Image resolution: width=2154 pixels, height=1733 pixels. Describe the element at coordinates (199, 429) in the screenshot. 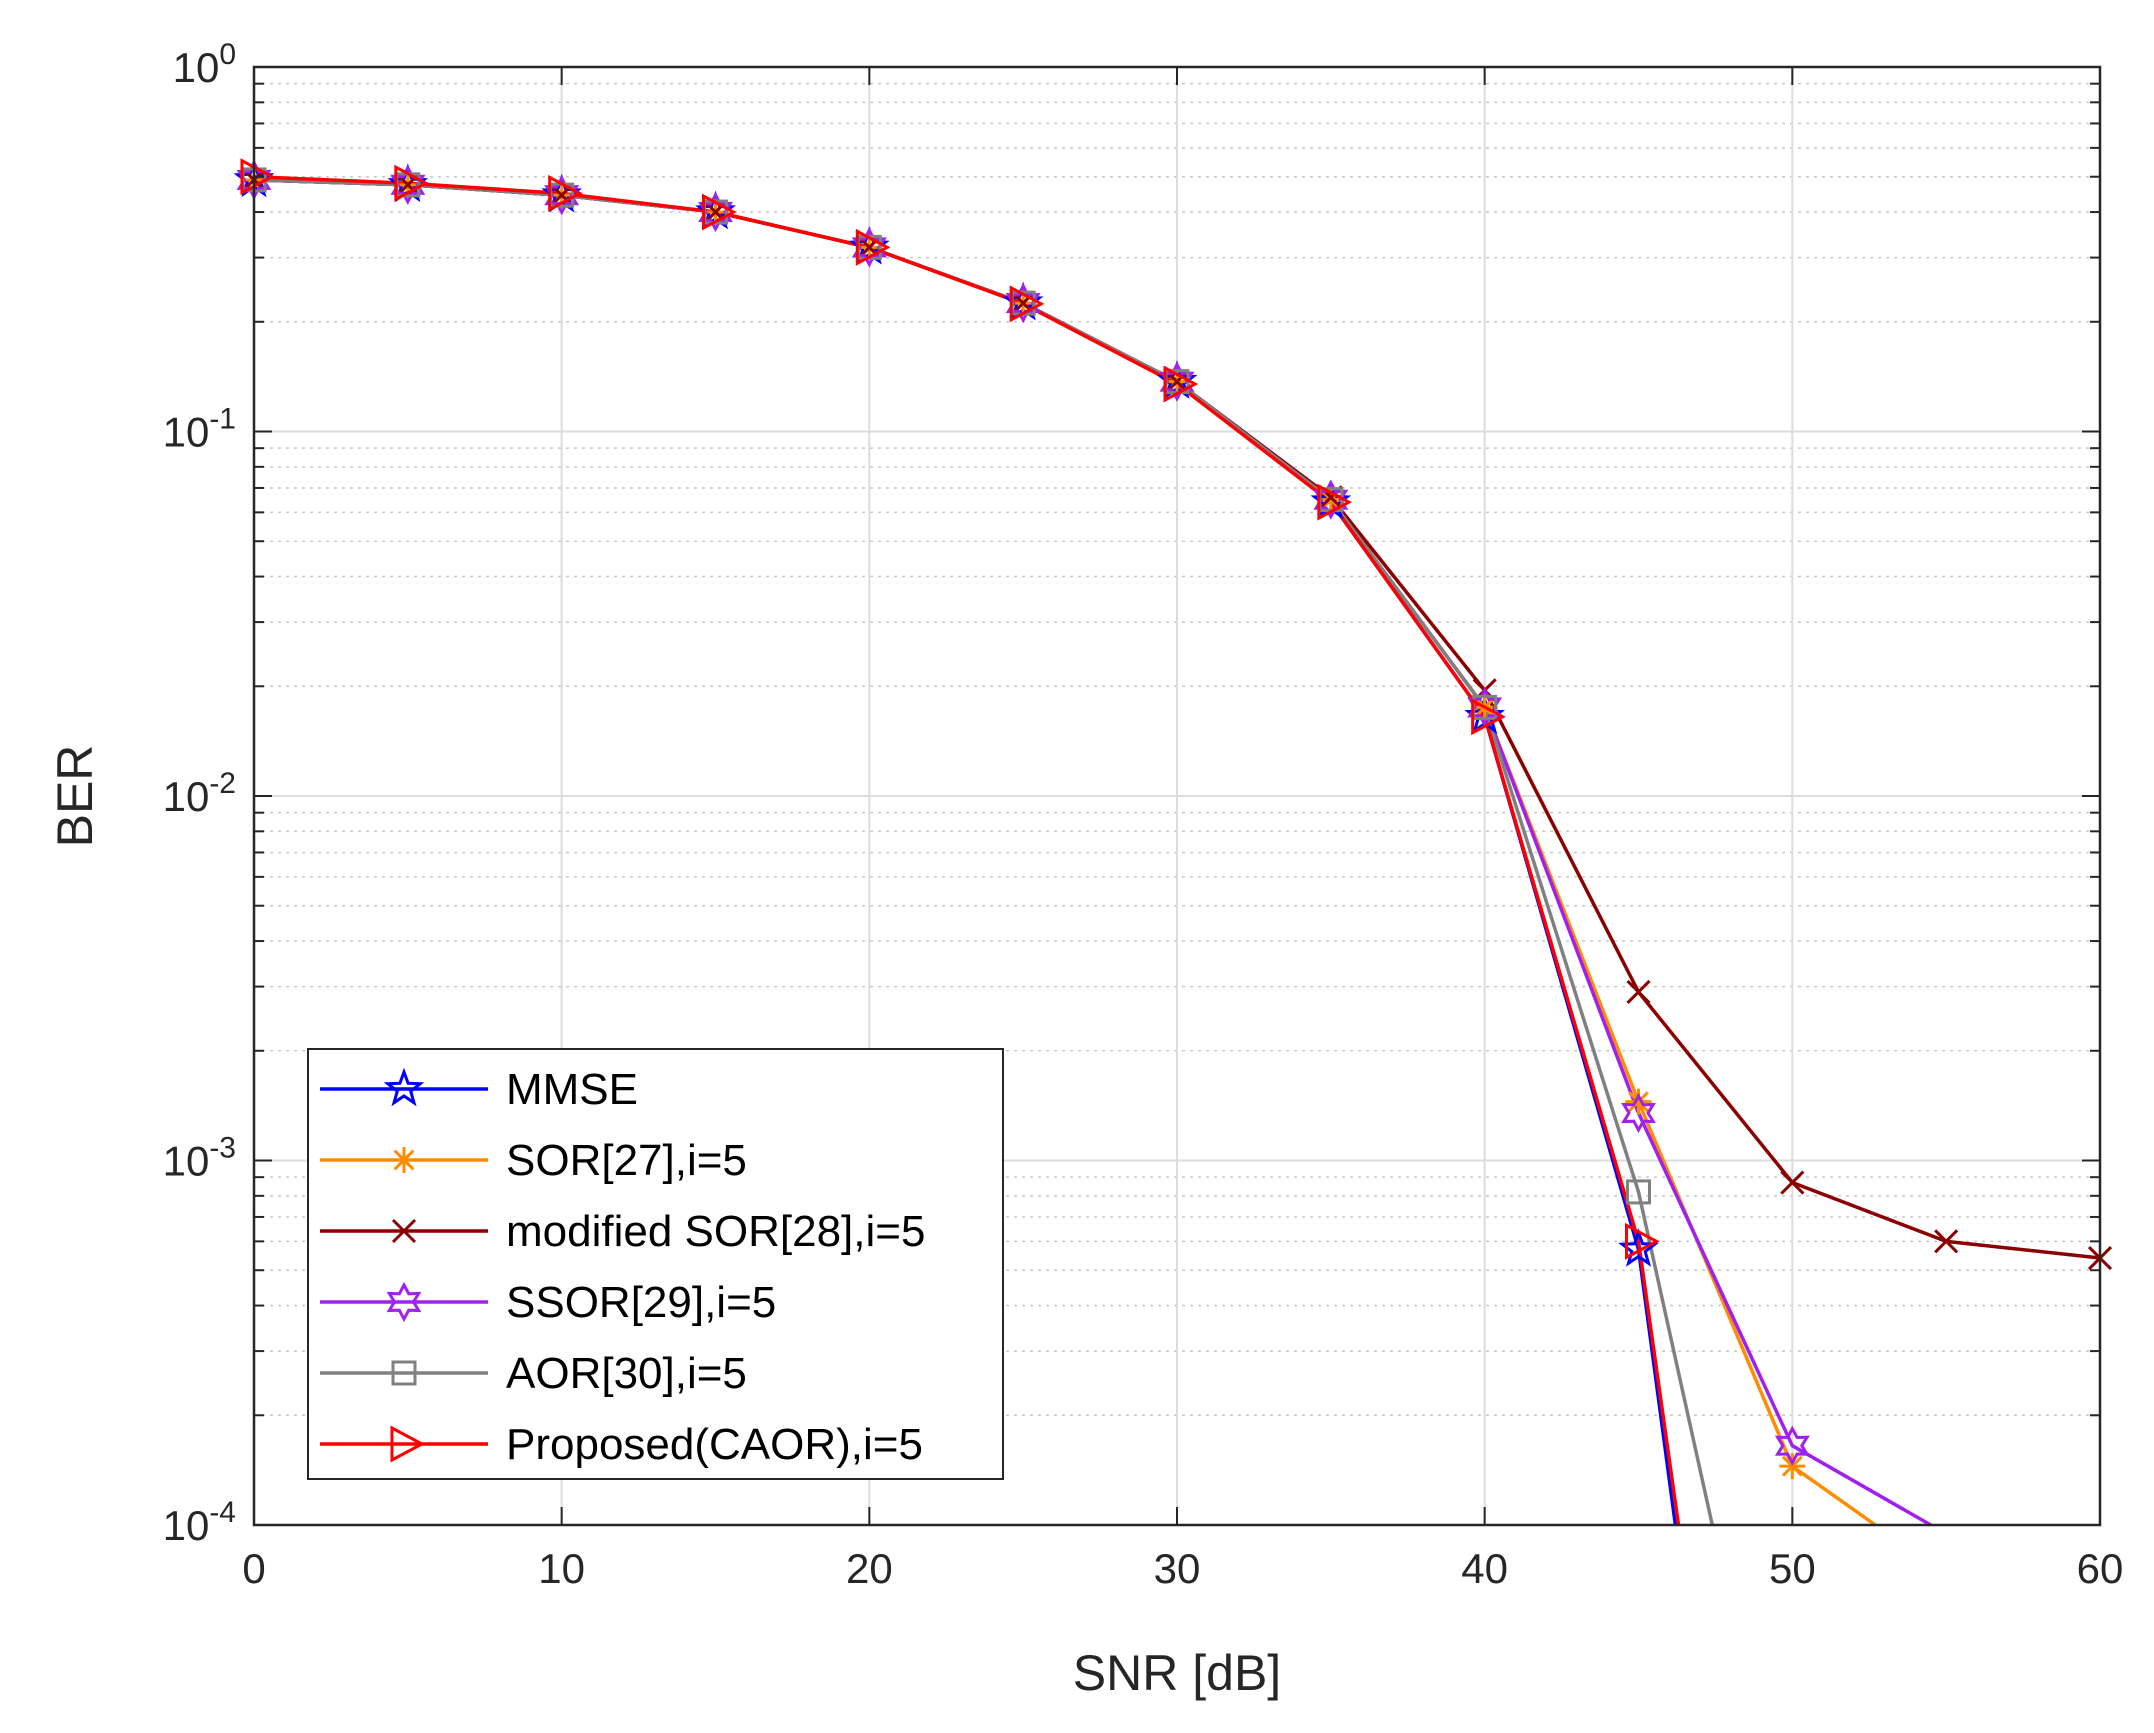

I see `y-tick-label: 10⁻¹` at that location.